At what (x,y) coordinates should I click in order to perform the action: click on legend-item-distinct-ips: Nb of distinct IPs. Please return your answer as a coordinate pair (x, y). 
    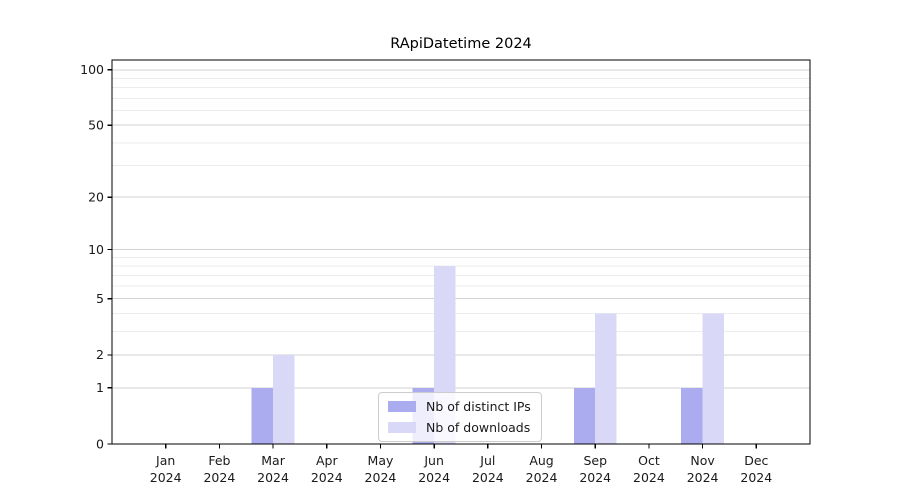
    Looking at the image, I should click on (459, 407).